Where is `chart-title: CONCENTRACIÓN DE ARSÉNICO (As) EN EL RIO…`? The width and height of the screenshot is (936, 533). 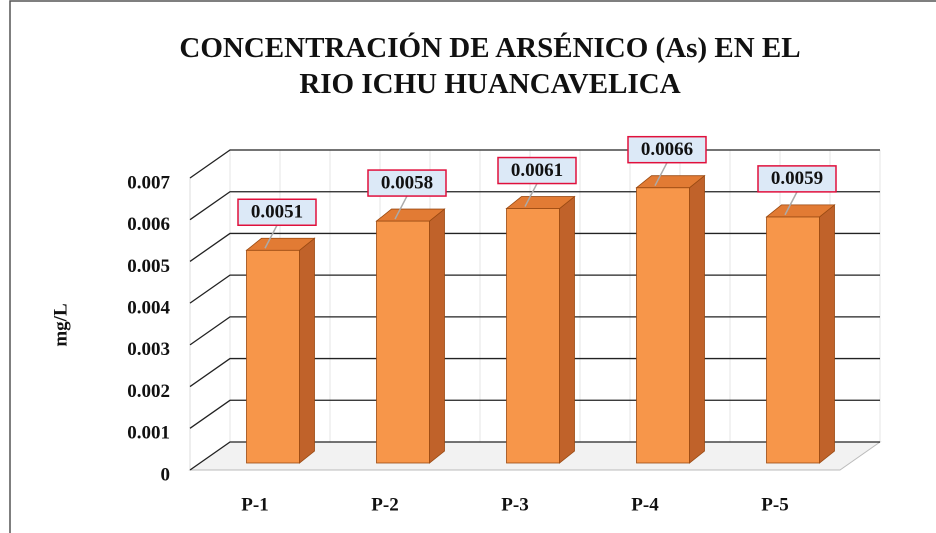 chart-title: CONCENTRACIÓN DE ARSÉNICO (As) EN EL RIO… is located at coordinates (490, 66).